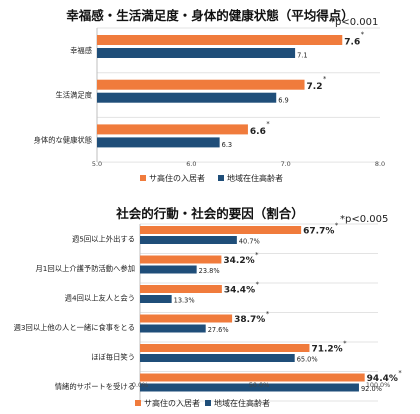 This screenshot has width=420, height=414. What do you see at coordinates (210, 15) in the screenshot?
I see `chart1-title: 幸福感・生活満足度・身体的健康状態（平均得点）` at bounding box center [210, 15].